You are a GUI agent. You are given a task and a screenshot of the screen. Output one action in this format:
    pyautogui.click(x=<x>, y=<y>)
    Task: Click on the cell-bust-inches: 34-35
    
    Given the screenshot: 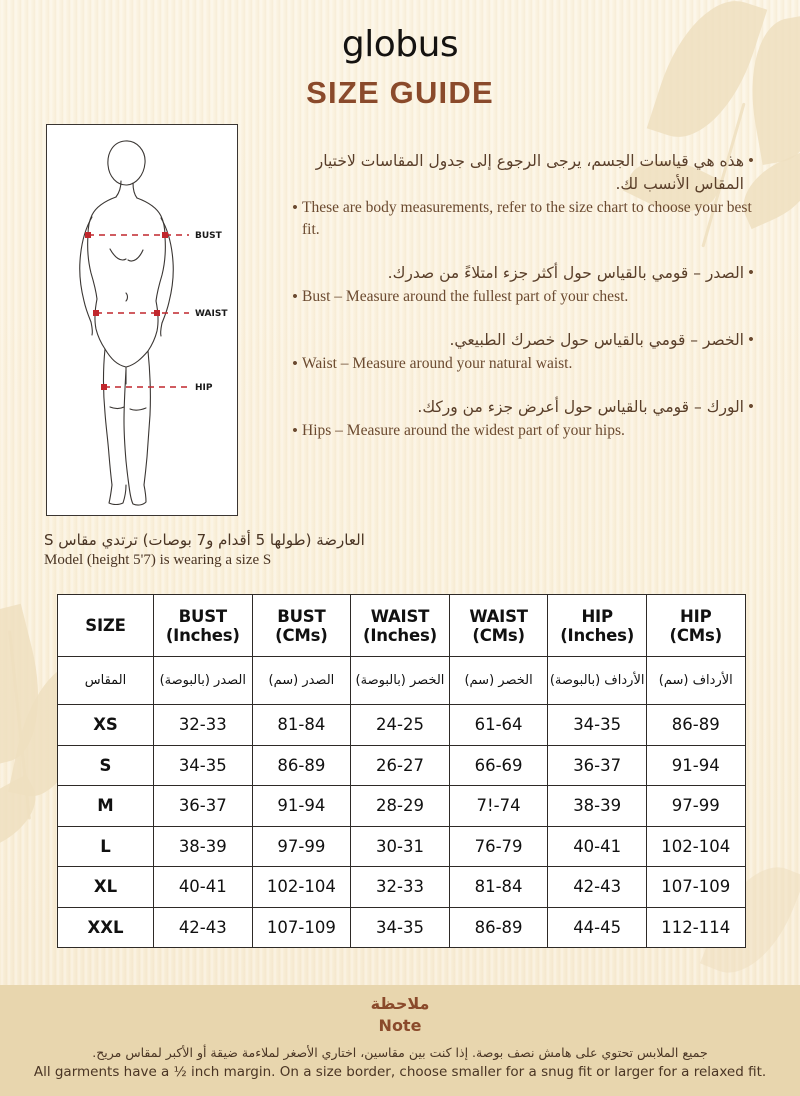 What is the action you would take?
    pyautogui.click(x=203, y=765)
    